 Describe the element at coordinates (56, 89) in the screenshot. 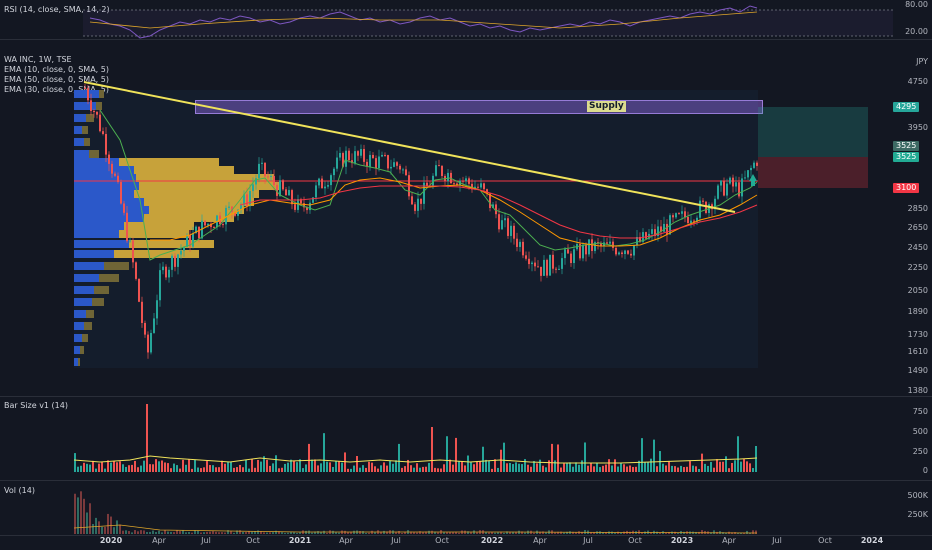

I see `ema30-label: EMA (30, close, 0, SMA, 5)` at that location.